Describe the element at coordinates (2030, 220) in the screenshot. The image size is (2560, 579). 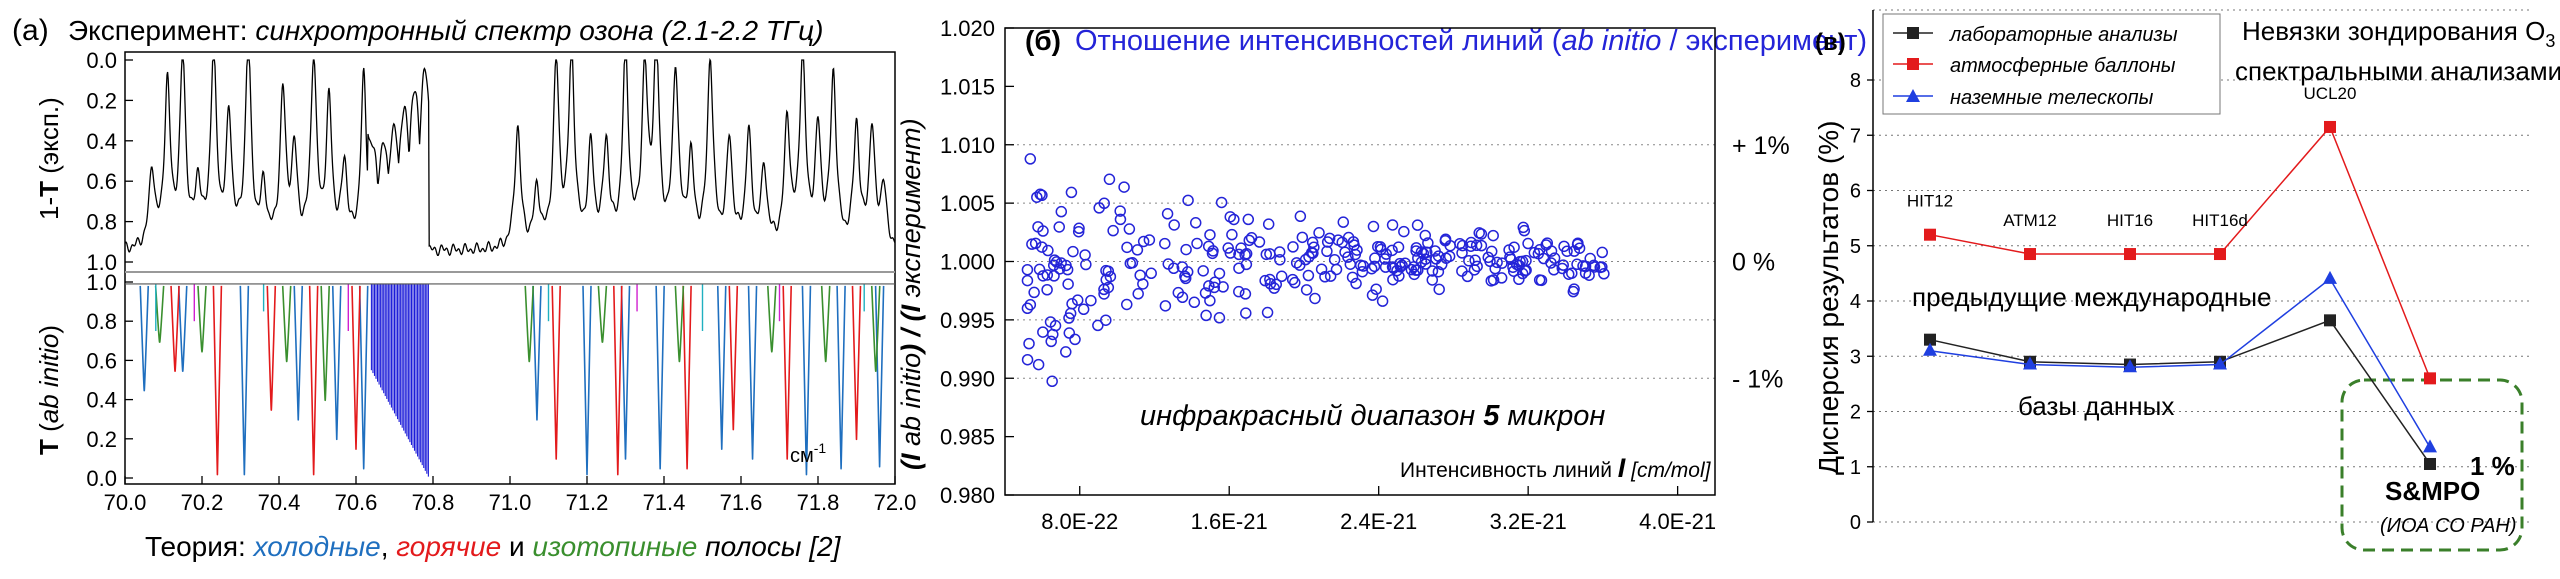
I see `point-label: ATM12` at that location.